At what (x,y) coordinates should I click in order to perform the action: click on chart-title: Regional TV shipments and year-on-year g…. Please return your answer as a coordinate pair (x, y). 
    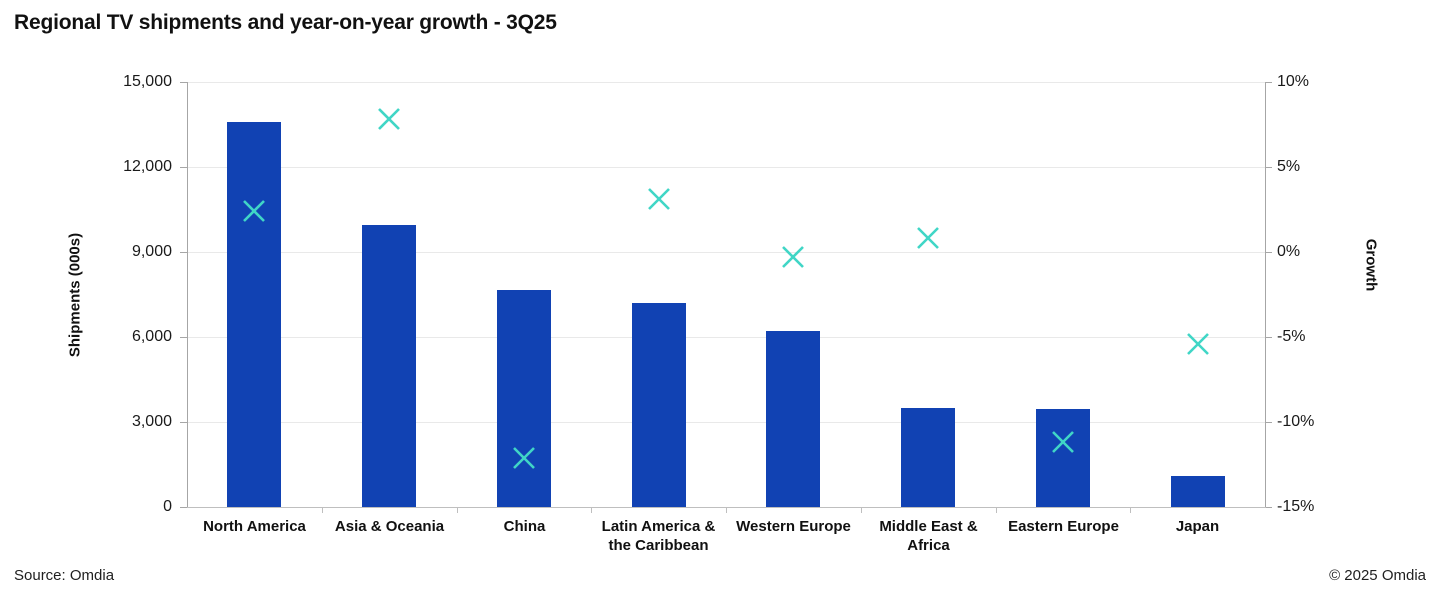
    Looking at the image, I should click on (285, 22).